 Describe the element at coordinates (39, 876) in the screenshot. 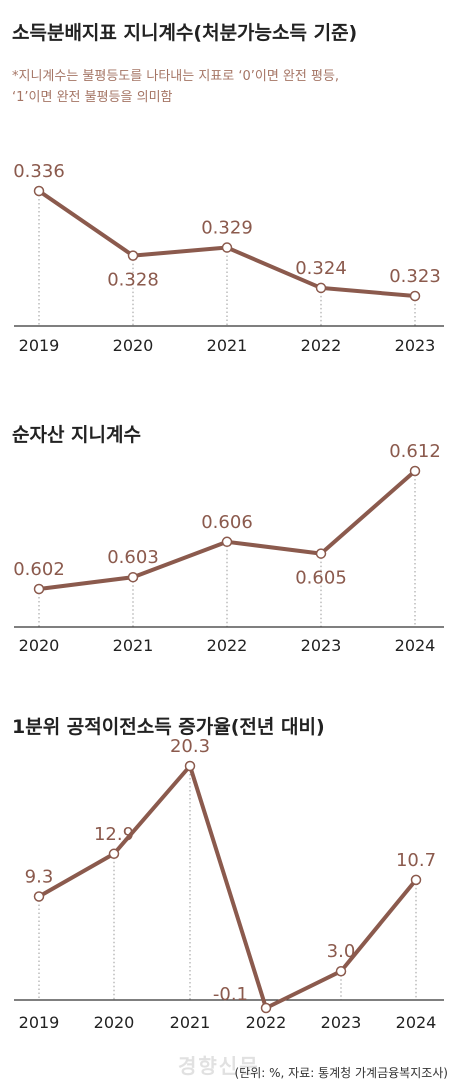

I see `data-label-2019: 9.3` at that location.